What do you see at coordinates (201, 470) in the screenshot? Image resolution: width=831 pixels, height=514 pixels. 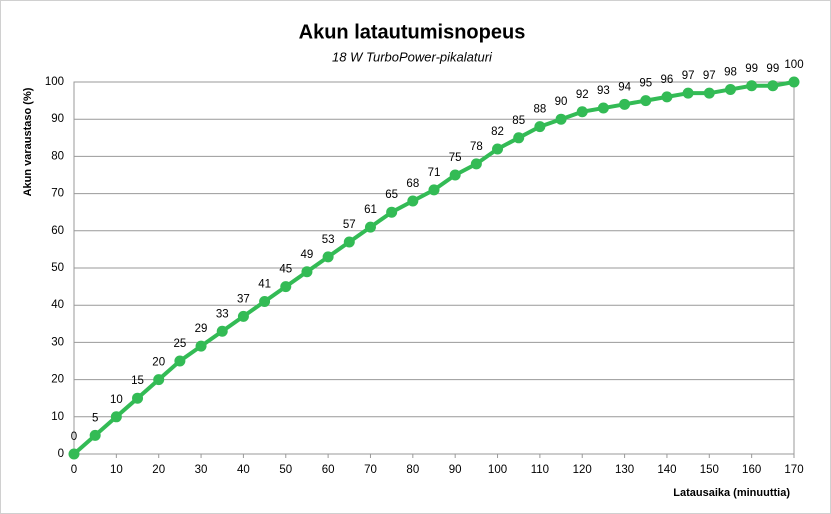 I see `x-tick-label: 30` at bounding box center [201, 470].